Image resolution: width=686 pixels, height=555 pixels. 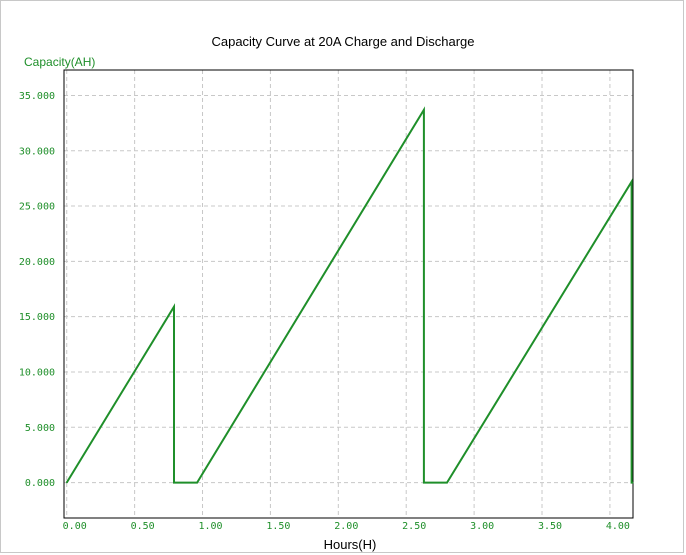 I want to click on x-tick-label: 0.00, so click(x=75, y=526).